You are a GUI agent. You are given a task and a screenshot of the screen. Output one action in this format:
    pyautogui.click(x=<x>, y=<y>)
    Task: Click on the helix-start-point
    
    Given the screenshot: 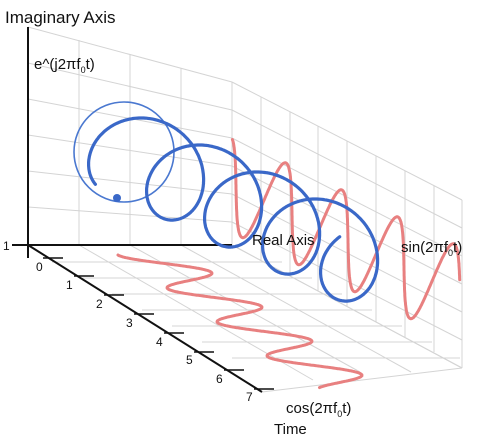 What is the action you would take?
    pyautogui.click(x=117, y=198)
    